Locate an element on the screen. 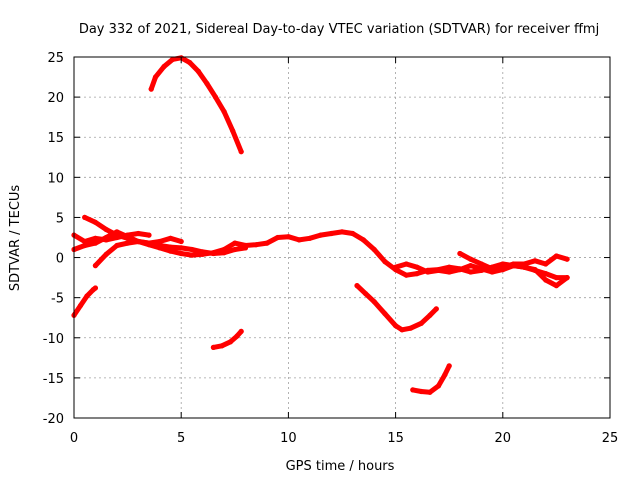 The image size is (640, 480). x-tick-label: 0 is located at coordinates (74, 438).